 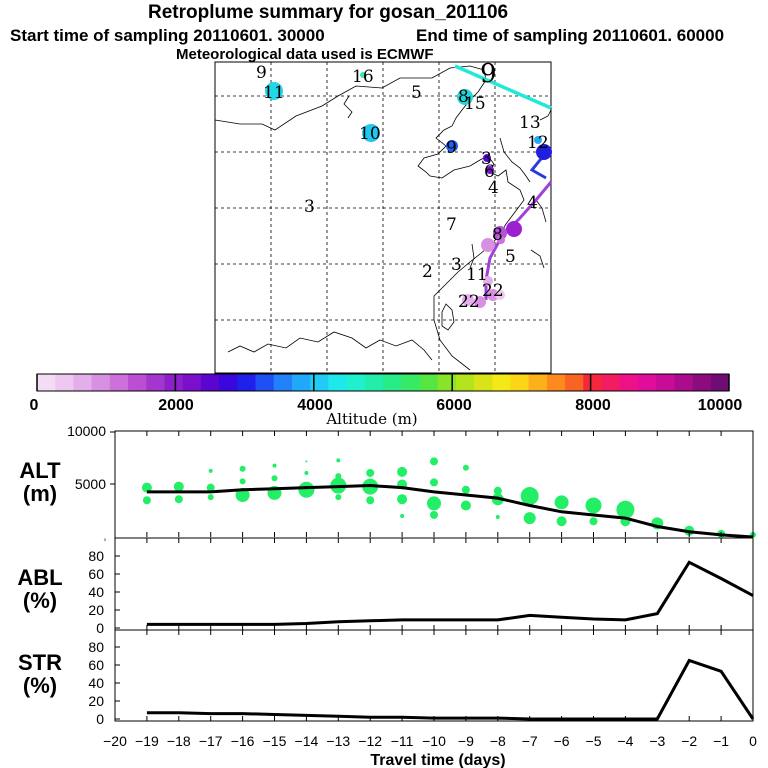 I want to click on colorbar-tick: 8000, so click(x=593, y=405).